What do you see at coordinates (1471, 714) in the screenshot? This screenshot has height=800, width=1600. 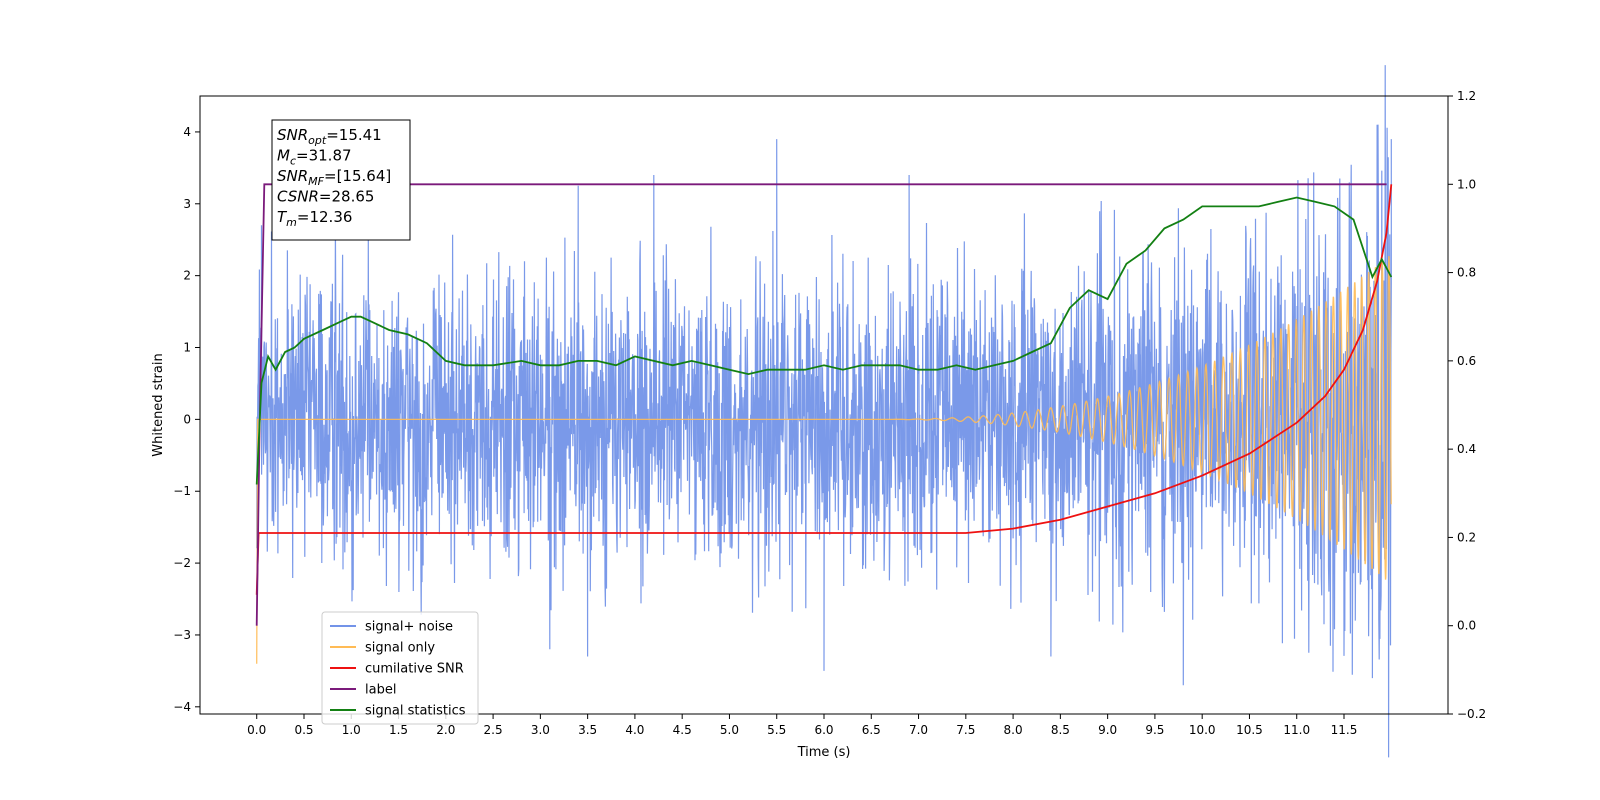 I see `y-right-tick-label: −0.2` at bounding box center [1471, 714].